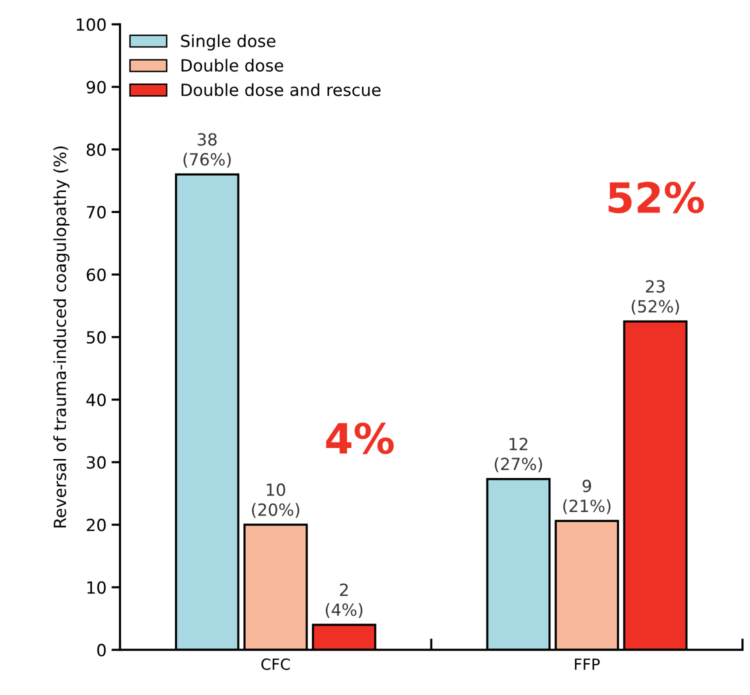 This screenshot has height=695, width=750. I want to click on y-tick-label: 0, so click(101, 650).